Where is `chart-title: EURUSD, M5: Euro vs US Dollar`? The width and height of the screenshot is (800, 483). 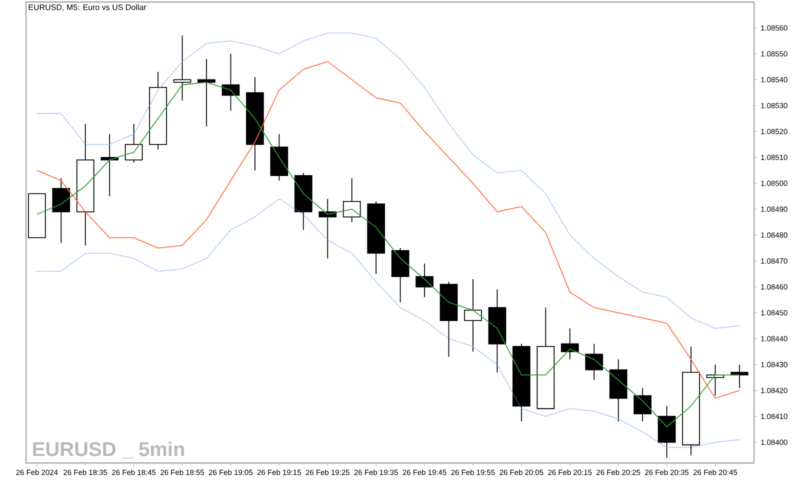
chart-title: EURUSD, M5: Euro vs US Dollar is located at coordinates (87, 8).